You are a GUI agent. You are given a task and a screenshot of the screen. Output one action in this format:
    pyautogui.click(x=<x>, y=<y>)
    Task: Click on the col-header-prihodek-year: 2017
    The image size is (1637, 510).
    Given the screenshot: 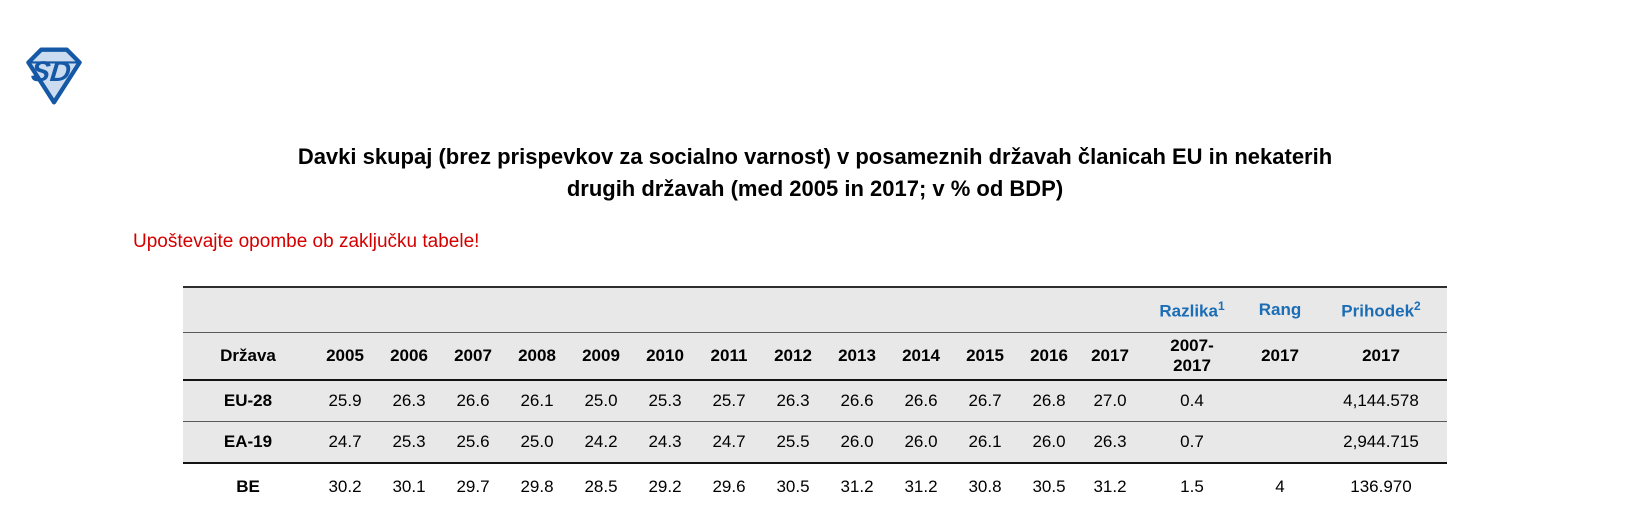 What is the action you would take?
    pyautogui.click(x=1381, y=356)
    